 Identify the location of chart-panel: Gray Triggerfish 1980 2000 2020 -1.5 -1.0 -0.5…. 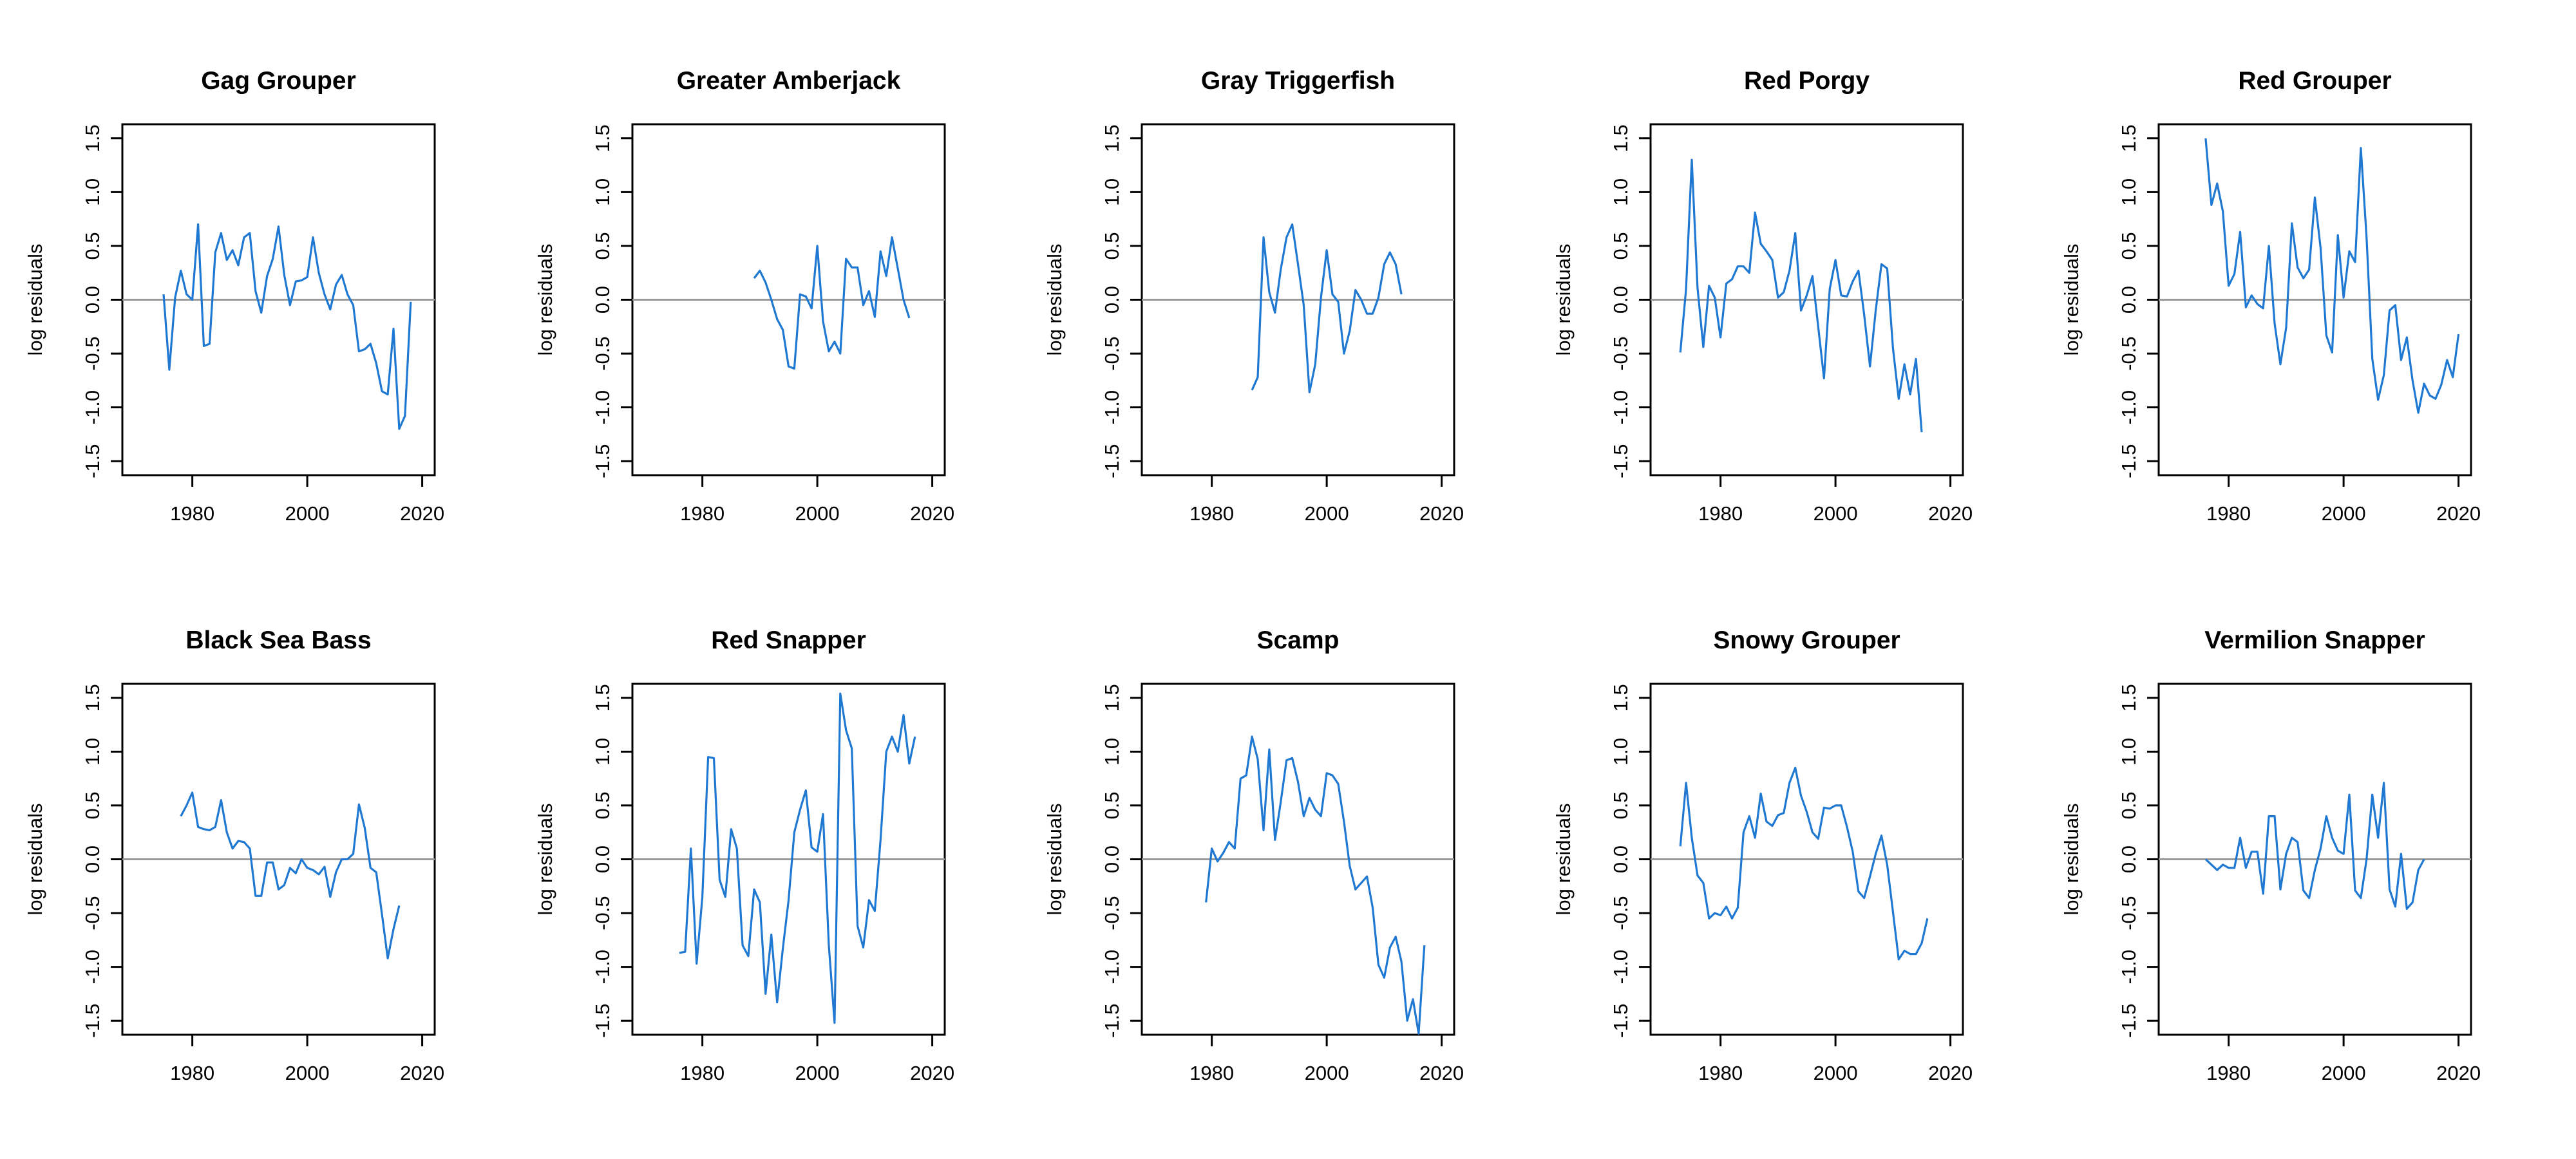
(1254, 296).